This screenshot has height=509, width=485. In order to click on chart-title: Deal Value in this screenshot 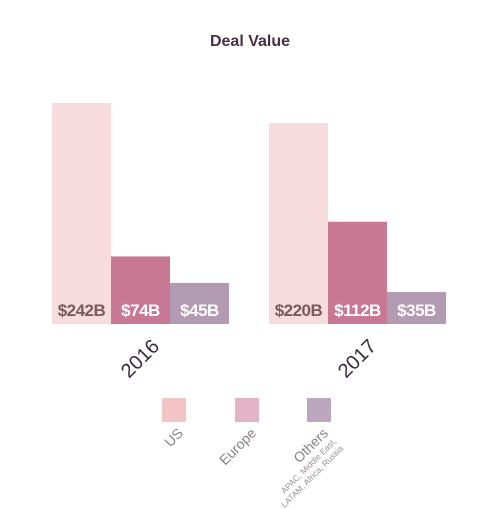, I will do `click(250, 41)`.